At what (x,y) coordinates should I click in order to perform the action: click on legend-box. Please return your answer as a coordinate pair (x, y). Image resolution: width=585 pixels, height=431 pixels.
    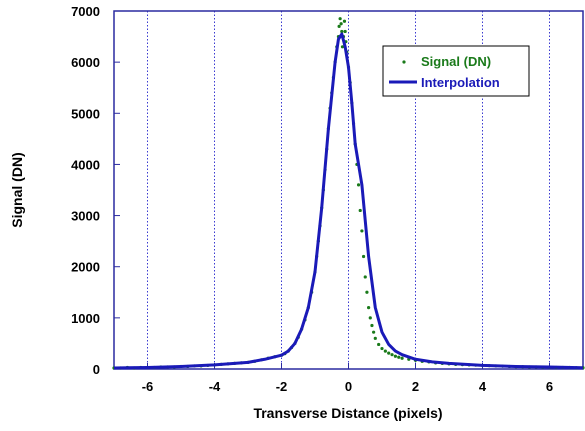
    Looking at the image, I should click on (456, 71).